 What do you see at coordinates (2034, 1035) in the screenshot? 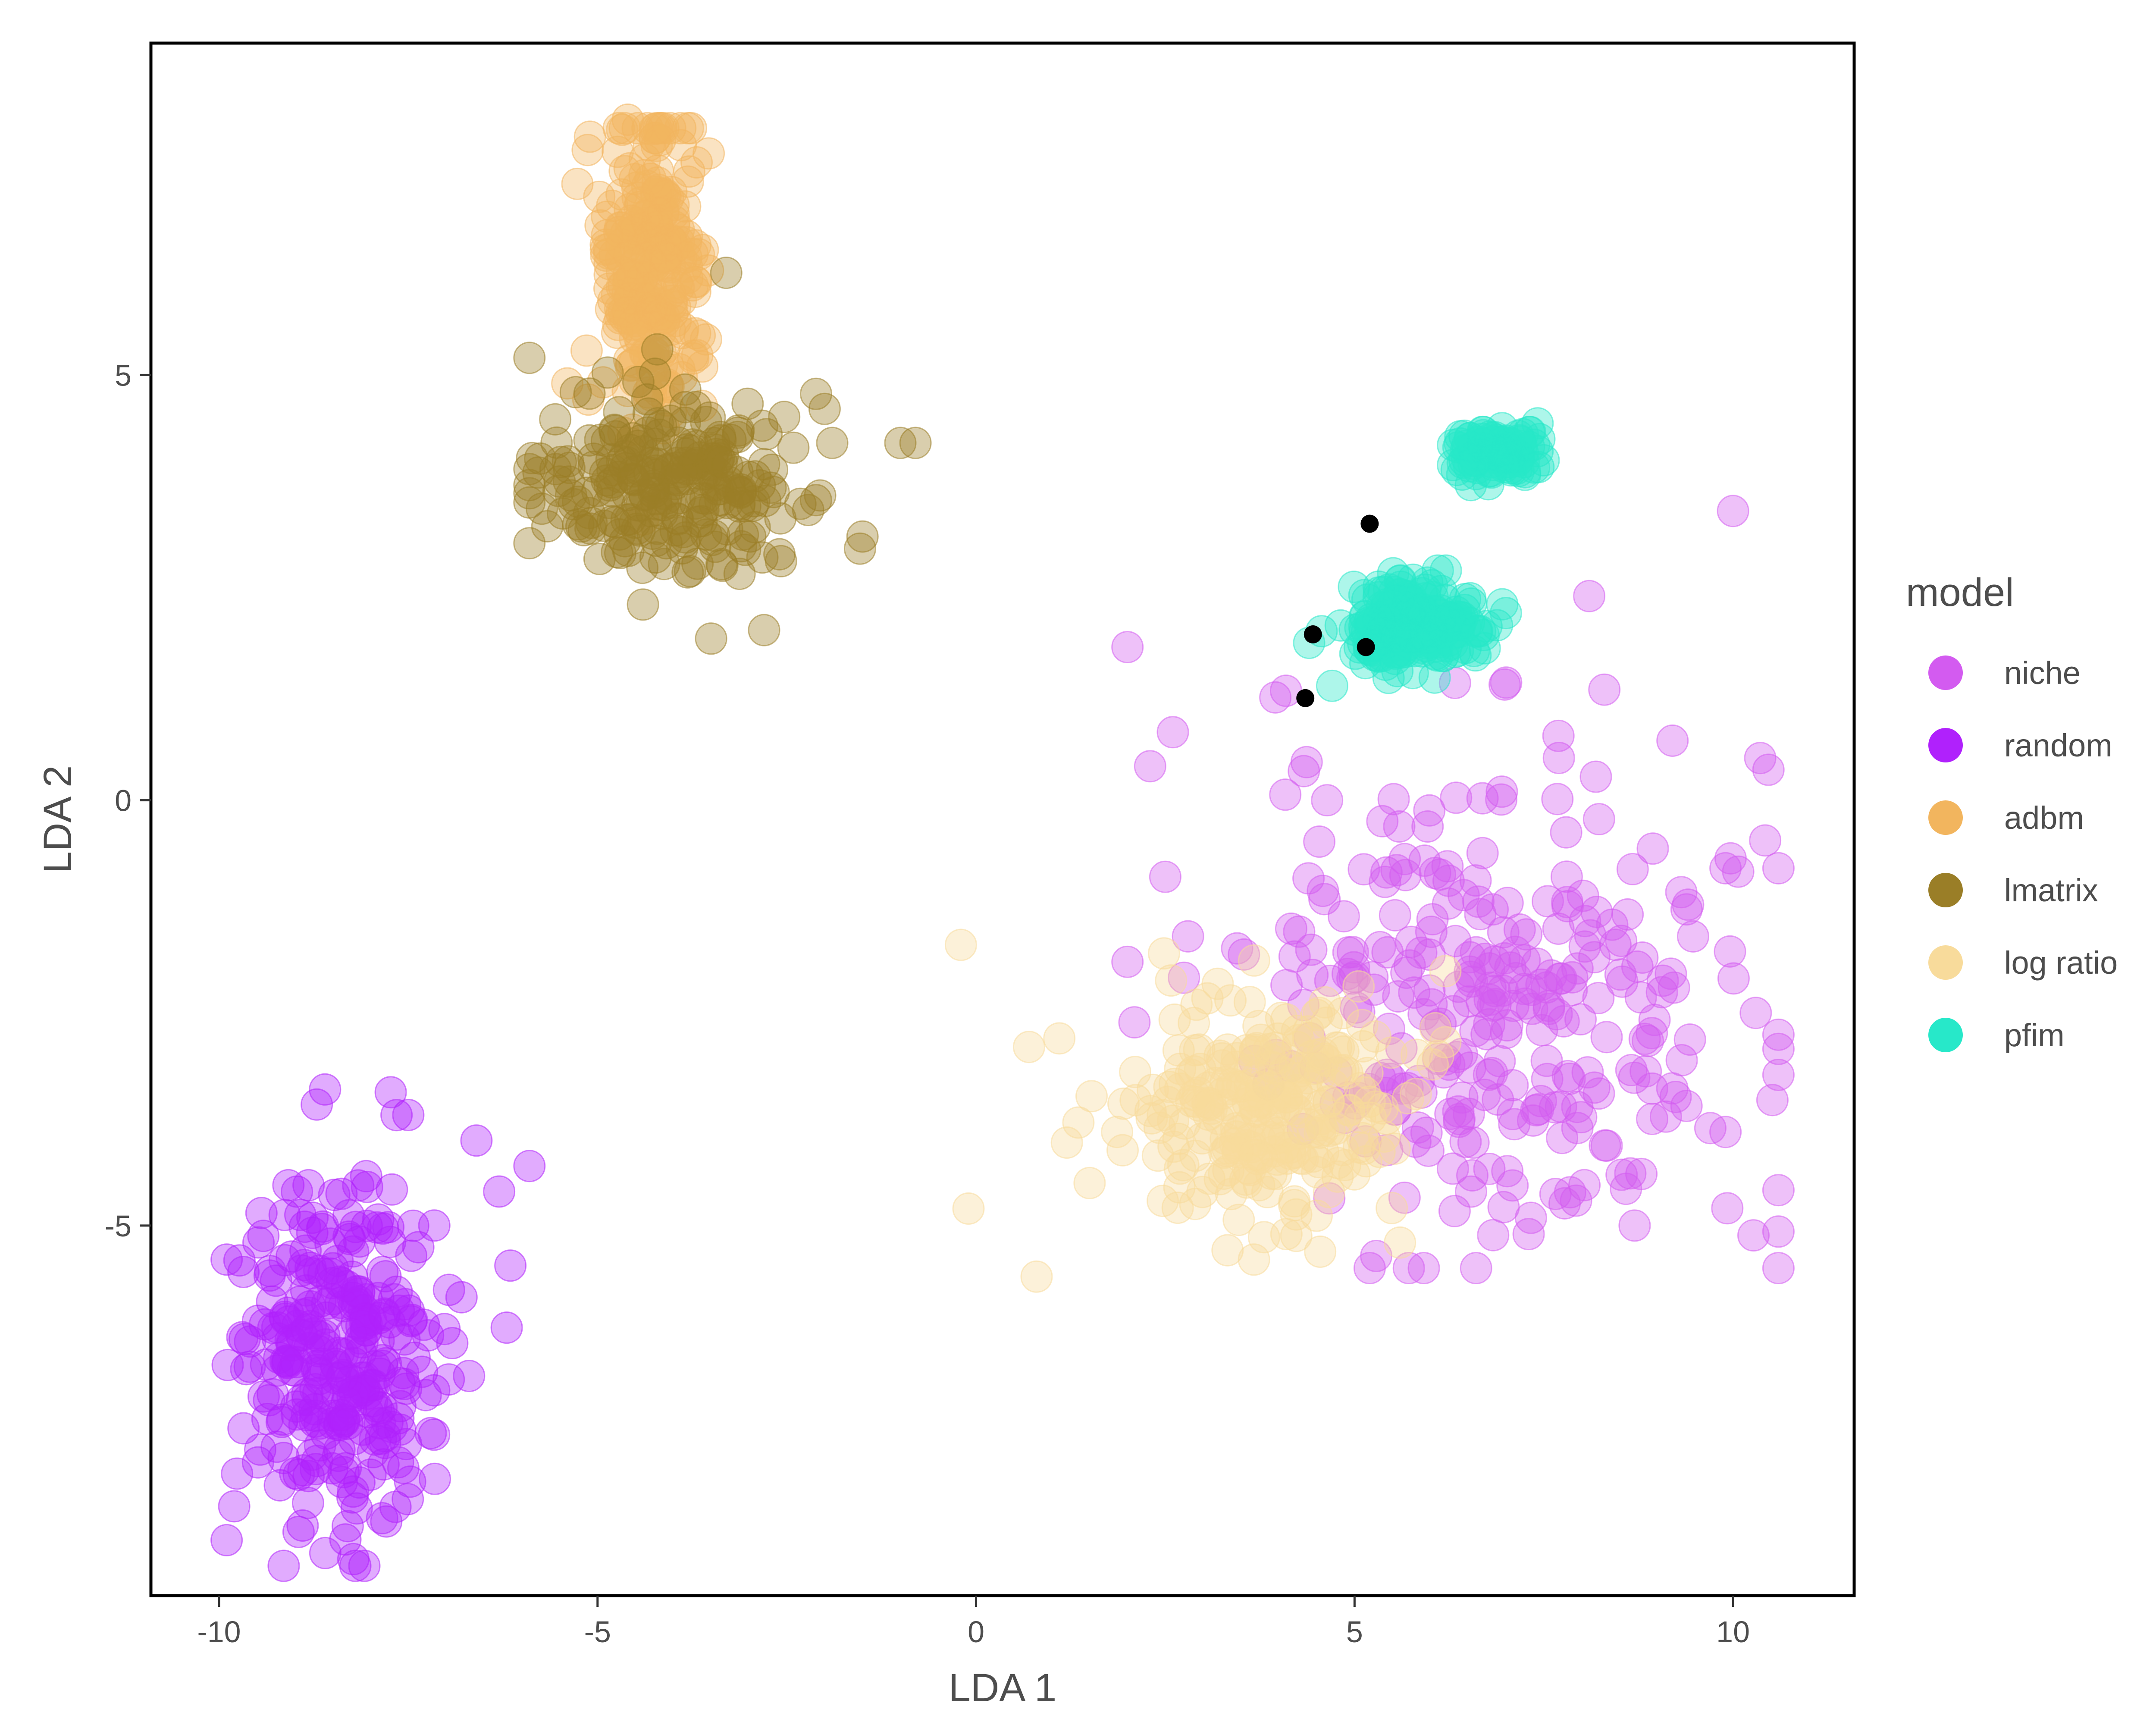
I see `legend-label: pfim` at bounding box center [2034, 1035].